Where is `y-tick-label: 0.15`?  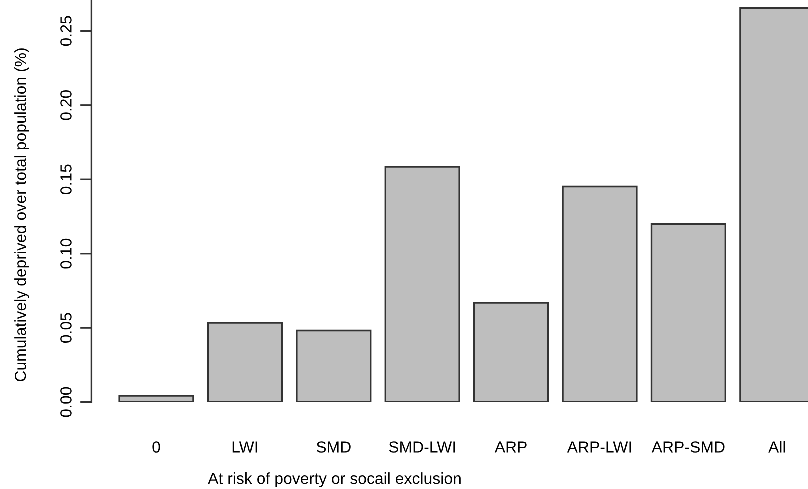
y-tick-label: 0.15 is located at coordinates (66, 179).